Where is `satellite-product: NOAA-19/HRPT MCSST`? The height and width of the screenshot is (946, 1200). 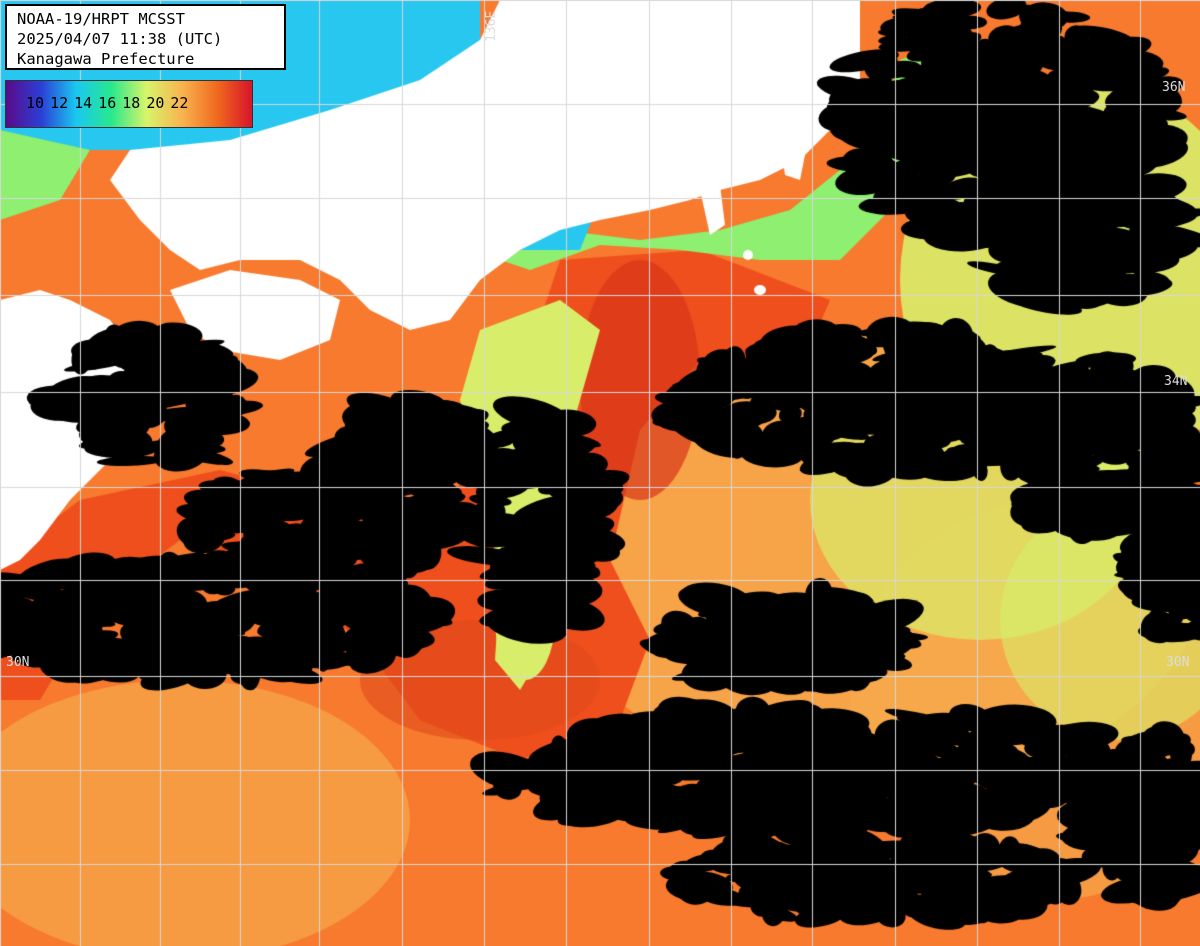 satellite-product: NOAA-19/HRPT MCSST is located at coordinates (101, 19).